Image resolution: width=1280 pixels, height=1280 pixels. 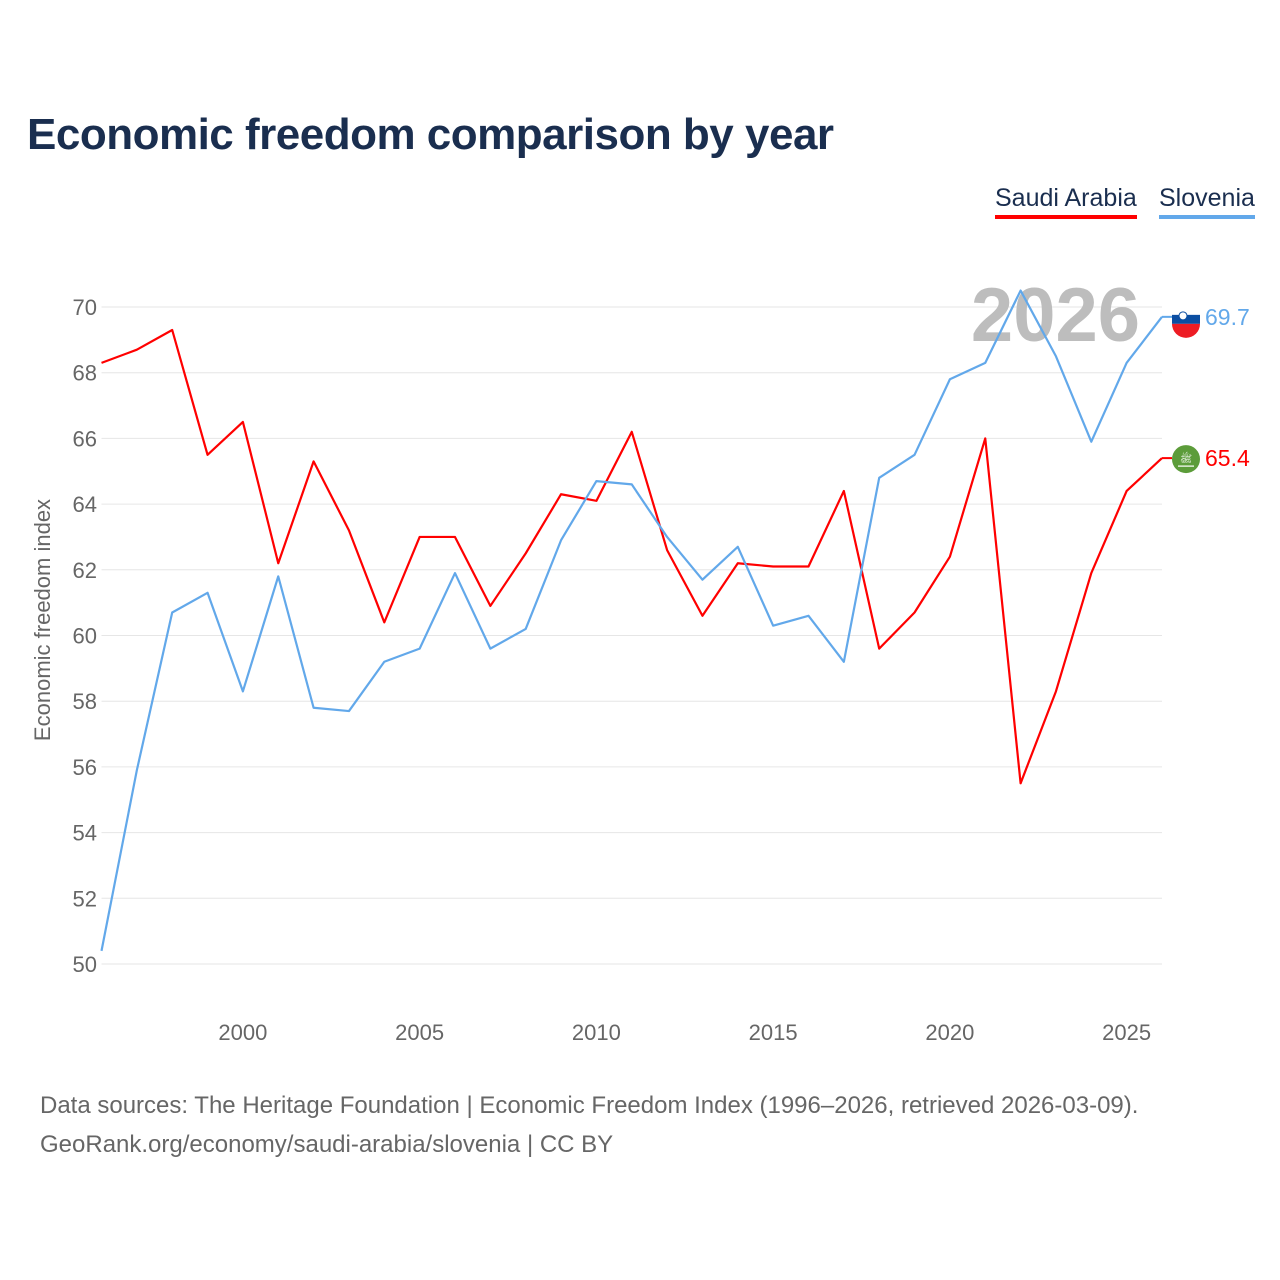 I want to click on saudi-flag-script: ﷺ, so click(x=1186, y=458).